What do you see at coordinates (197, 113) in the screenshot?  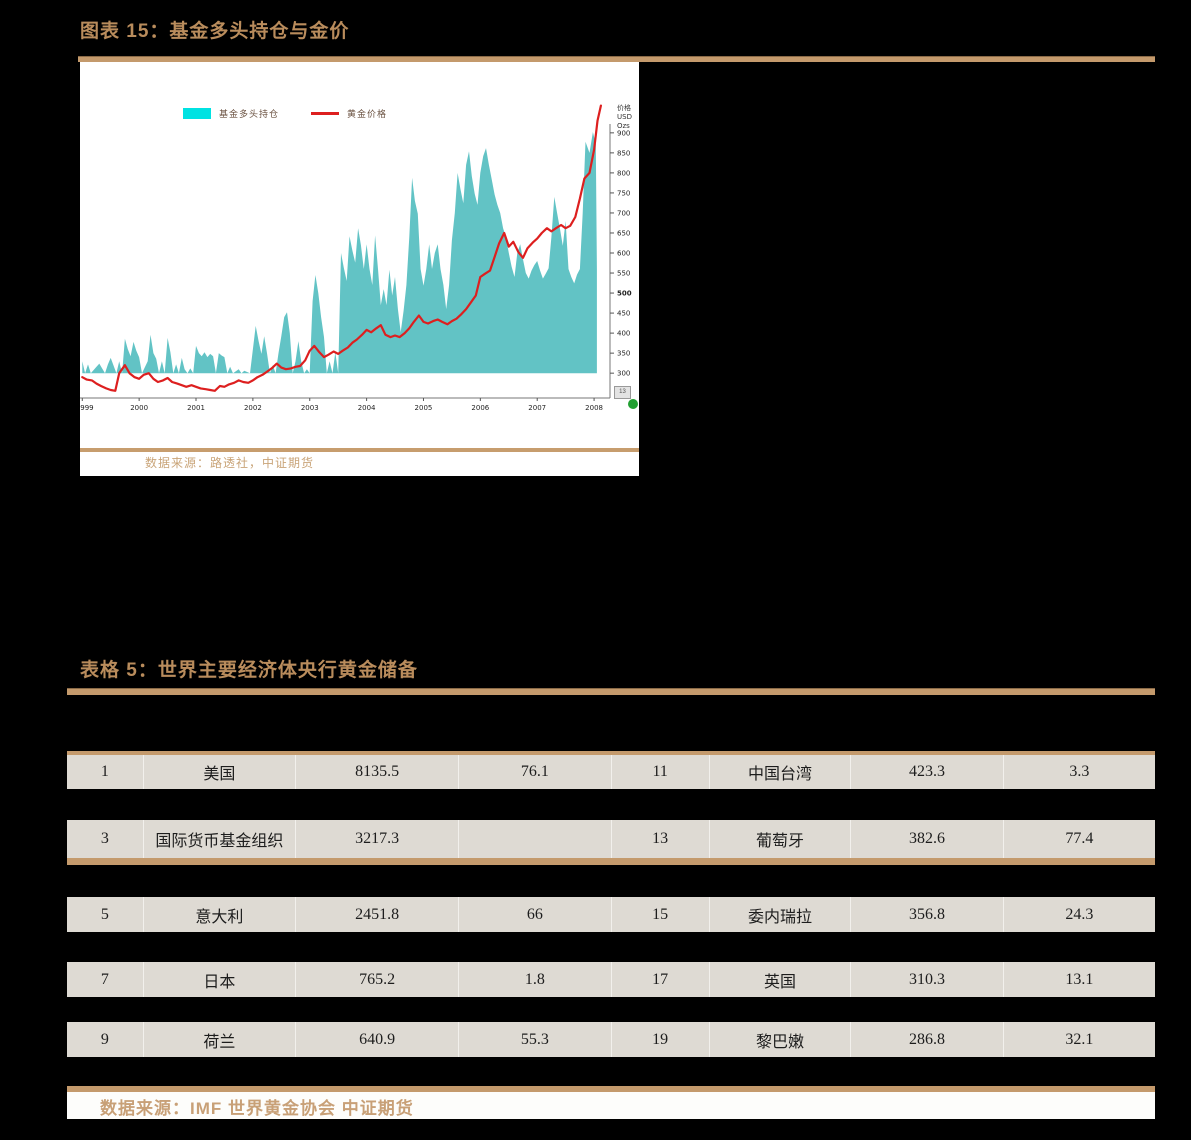 I see `area-legend-swatch` at bounding box center [197, 113].